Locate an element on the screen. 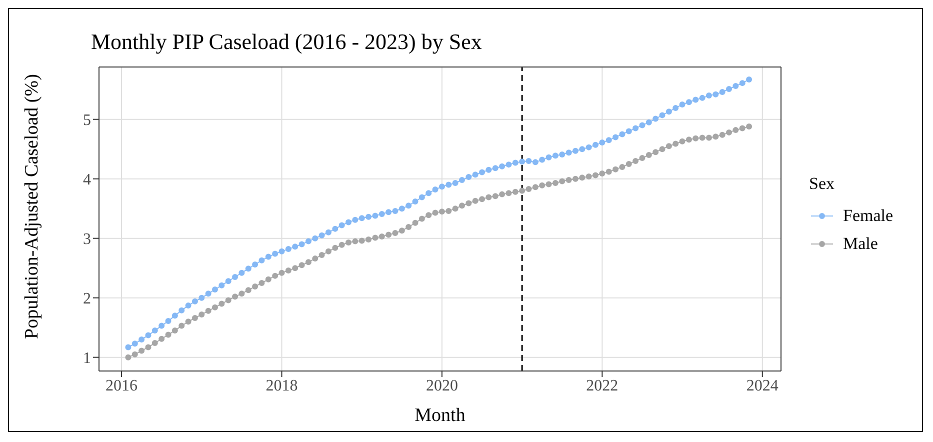  x-tick-label: 2022 is located at coordinates (602, 385).